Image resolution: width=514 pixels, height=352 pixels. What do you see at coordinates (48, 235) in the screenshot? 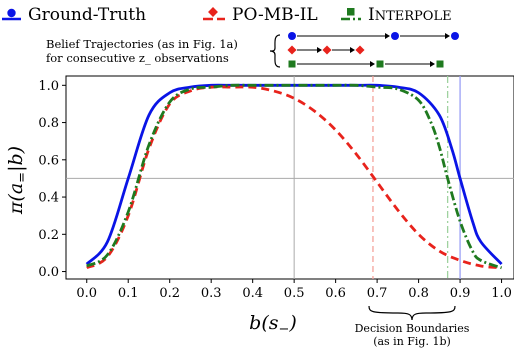
I see `y-tick-label: 0.2` at bounding box center [48, 235].